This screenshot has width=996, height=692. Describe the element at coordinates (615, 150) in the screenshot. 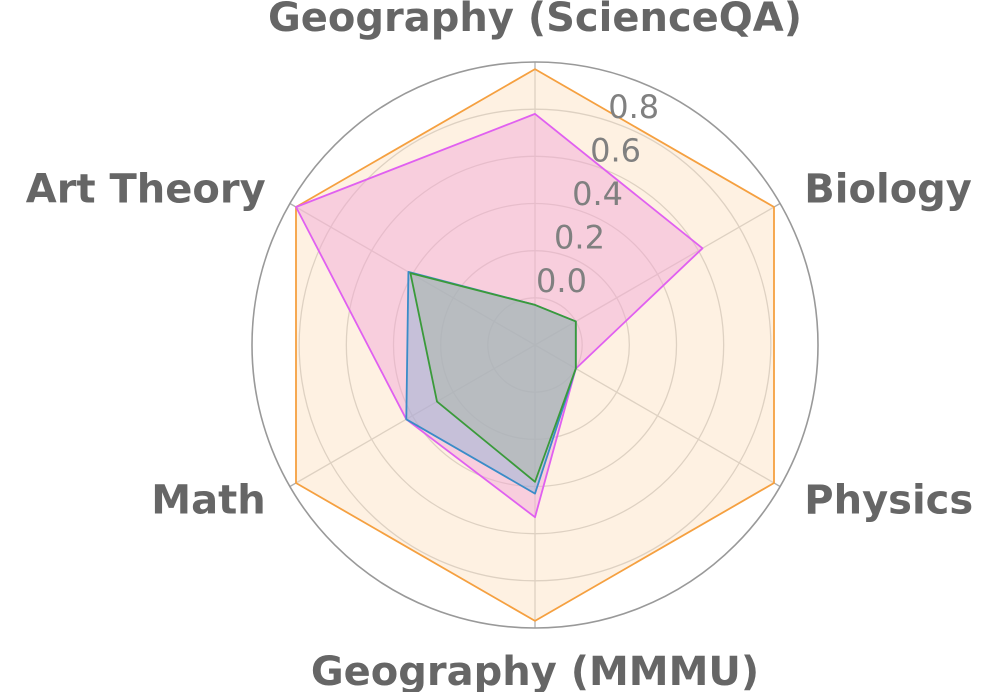

I see `tick-label-3: 0.6` at that location.